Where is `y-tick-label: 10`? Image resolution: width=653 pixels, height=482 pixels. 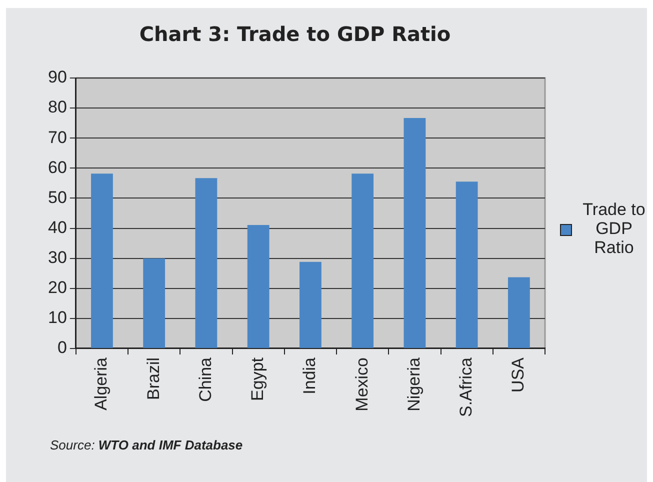 y-tick-label: 10 is located at coordinates (57, 318).